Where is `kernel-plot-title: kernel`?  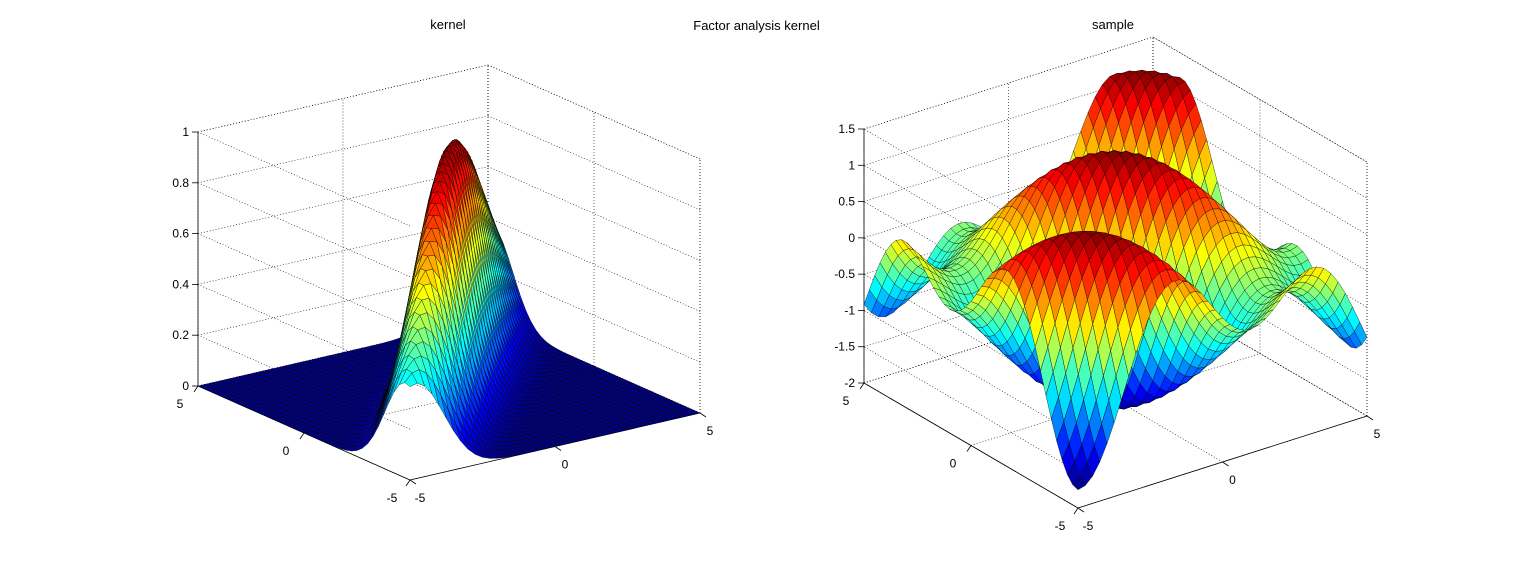 kernel-plot-title: kernel is located at coordinates (448, 24).